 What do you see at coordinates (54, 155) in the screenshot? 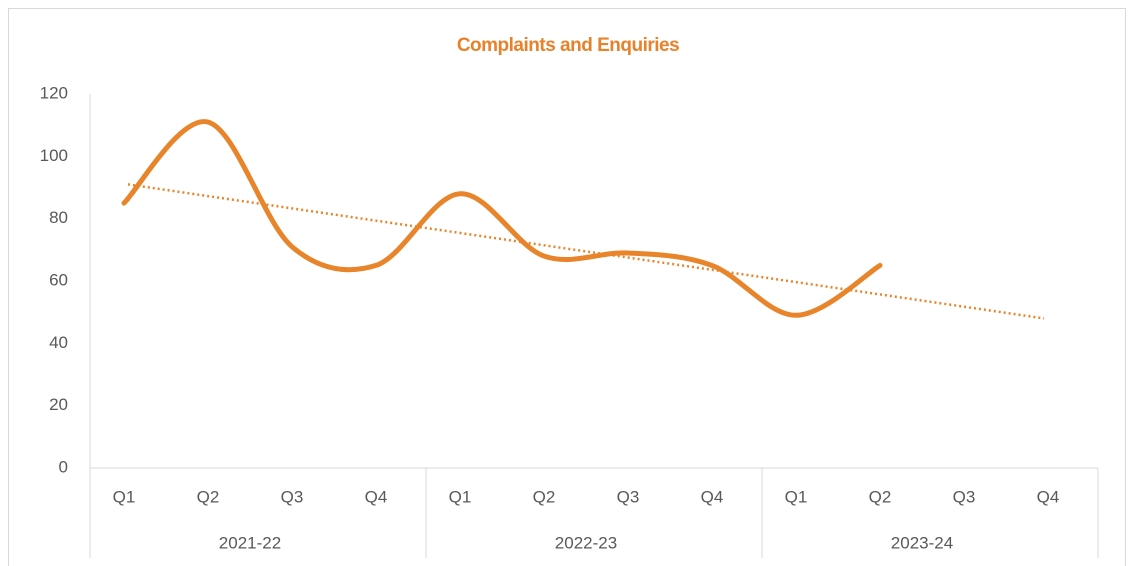
I see `y-tick-label: 100` at bounding box center [54, 155].